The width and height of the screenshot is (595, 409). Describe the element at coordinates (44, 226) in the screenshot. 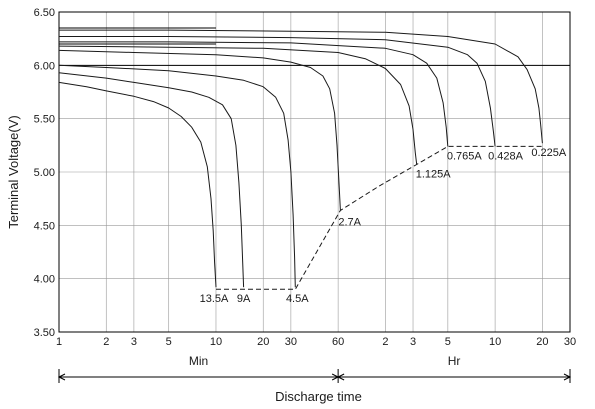

I see `y-tick-label: 4.50` at that location.